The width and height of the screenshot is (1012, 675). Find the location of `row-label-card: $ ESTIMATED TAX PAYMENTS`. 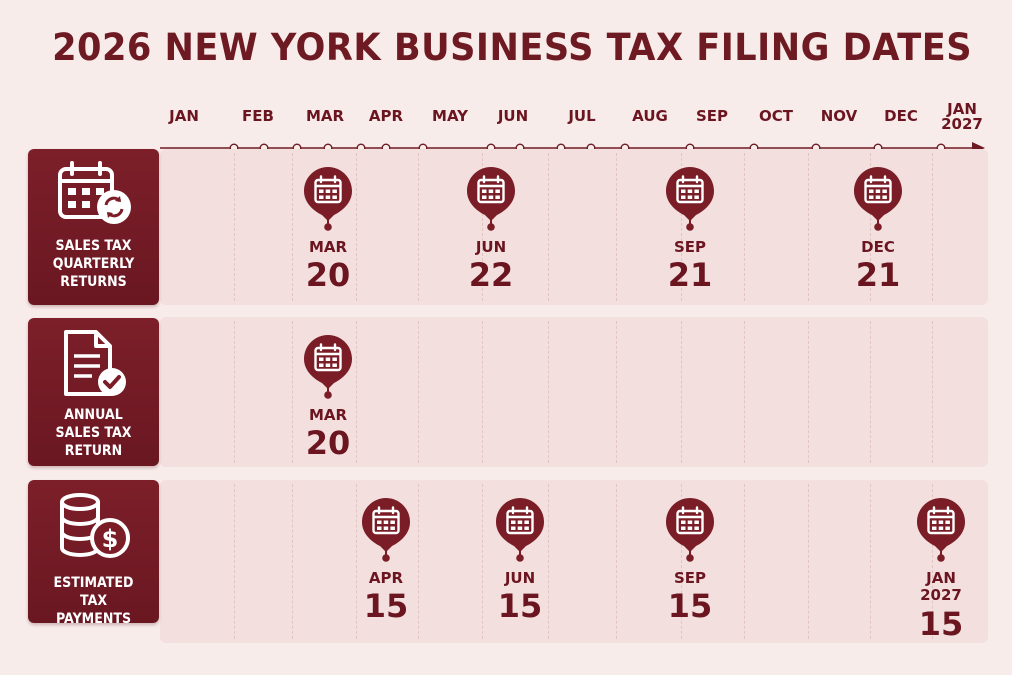

row-label-card: $ ESTIMATED TAX PAYMENTS is located at coordinates (93, 553).